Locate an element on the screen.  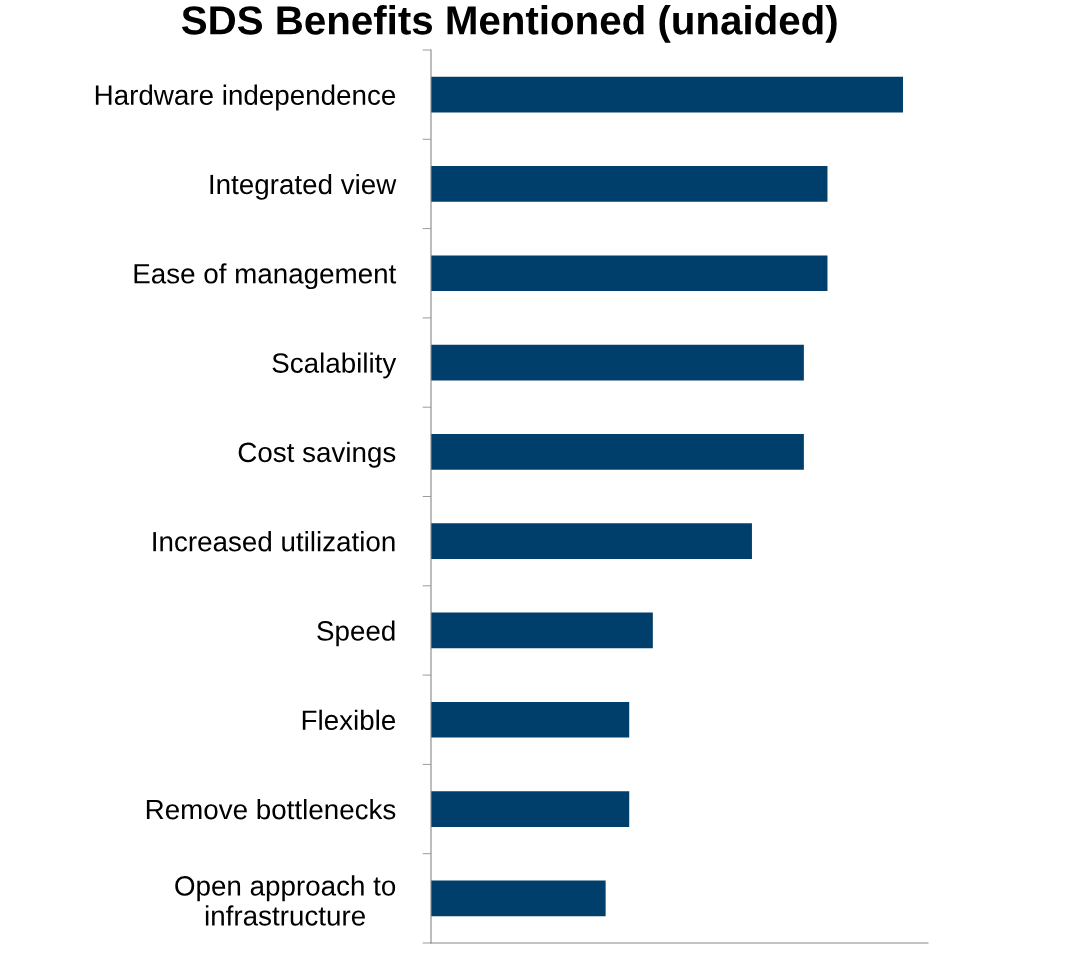
y-tick-label: Integrated view is located at coordinates (303, 186).